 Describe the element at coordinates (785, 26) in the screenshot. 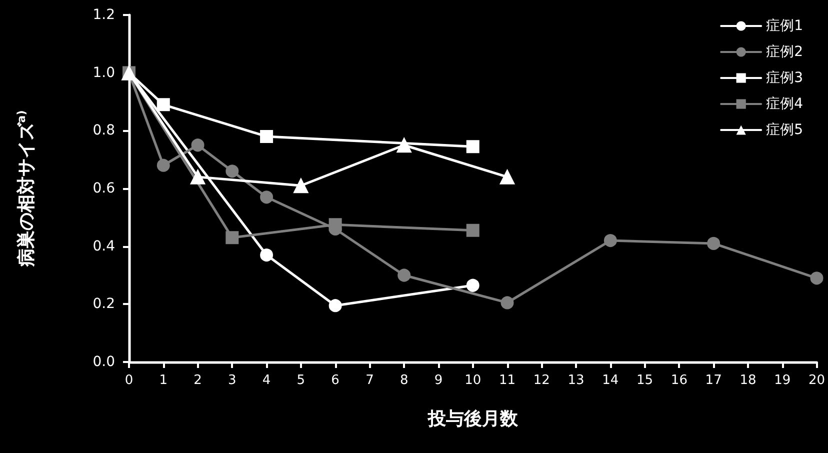

I see `legend-label: 症例1` at that location.